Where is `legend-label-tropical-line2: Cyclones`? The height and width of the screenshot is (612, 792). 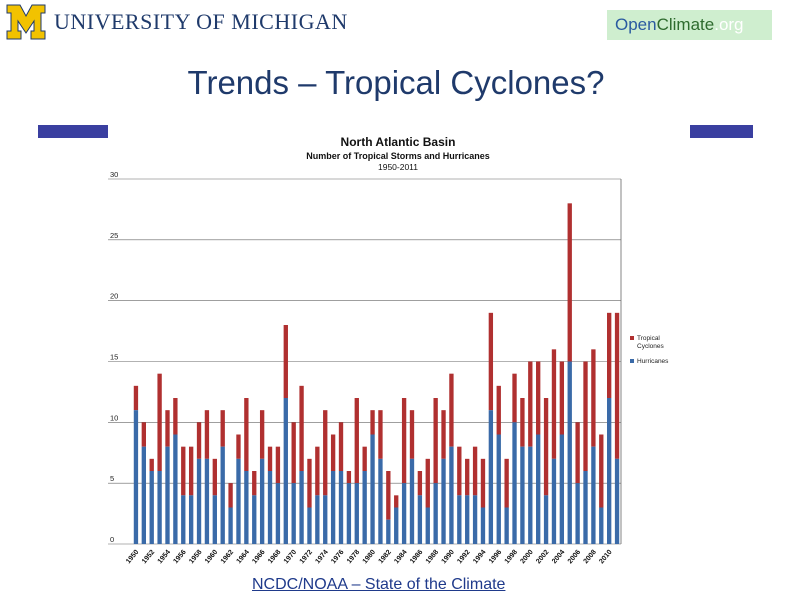 legend-label-tropical-line2: Cyclones is located at coordinates (650, 346).